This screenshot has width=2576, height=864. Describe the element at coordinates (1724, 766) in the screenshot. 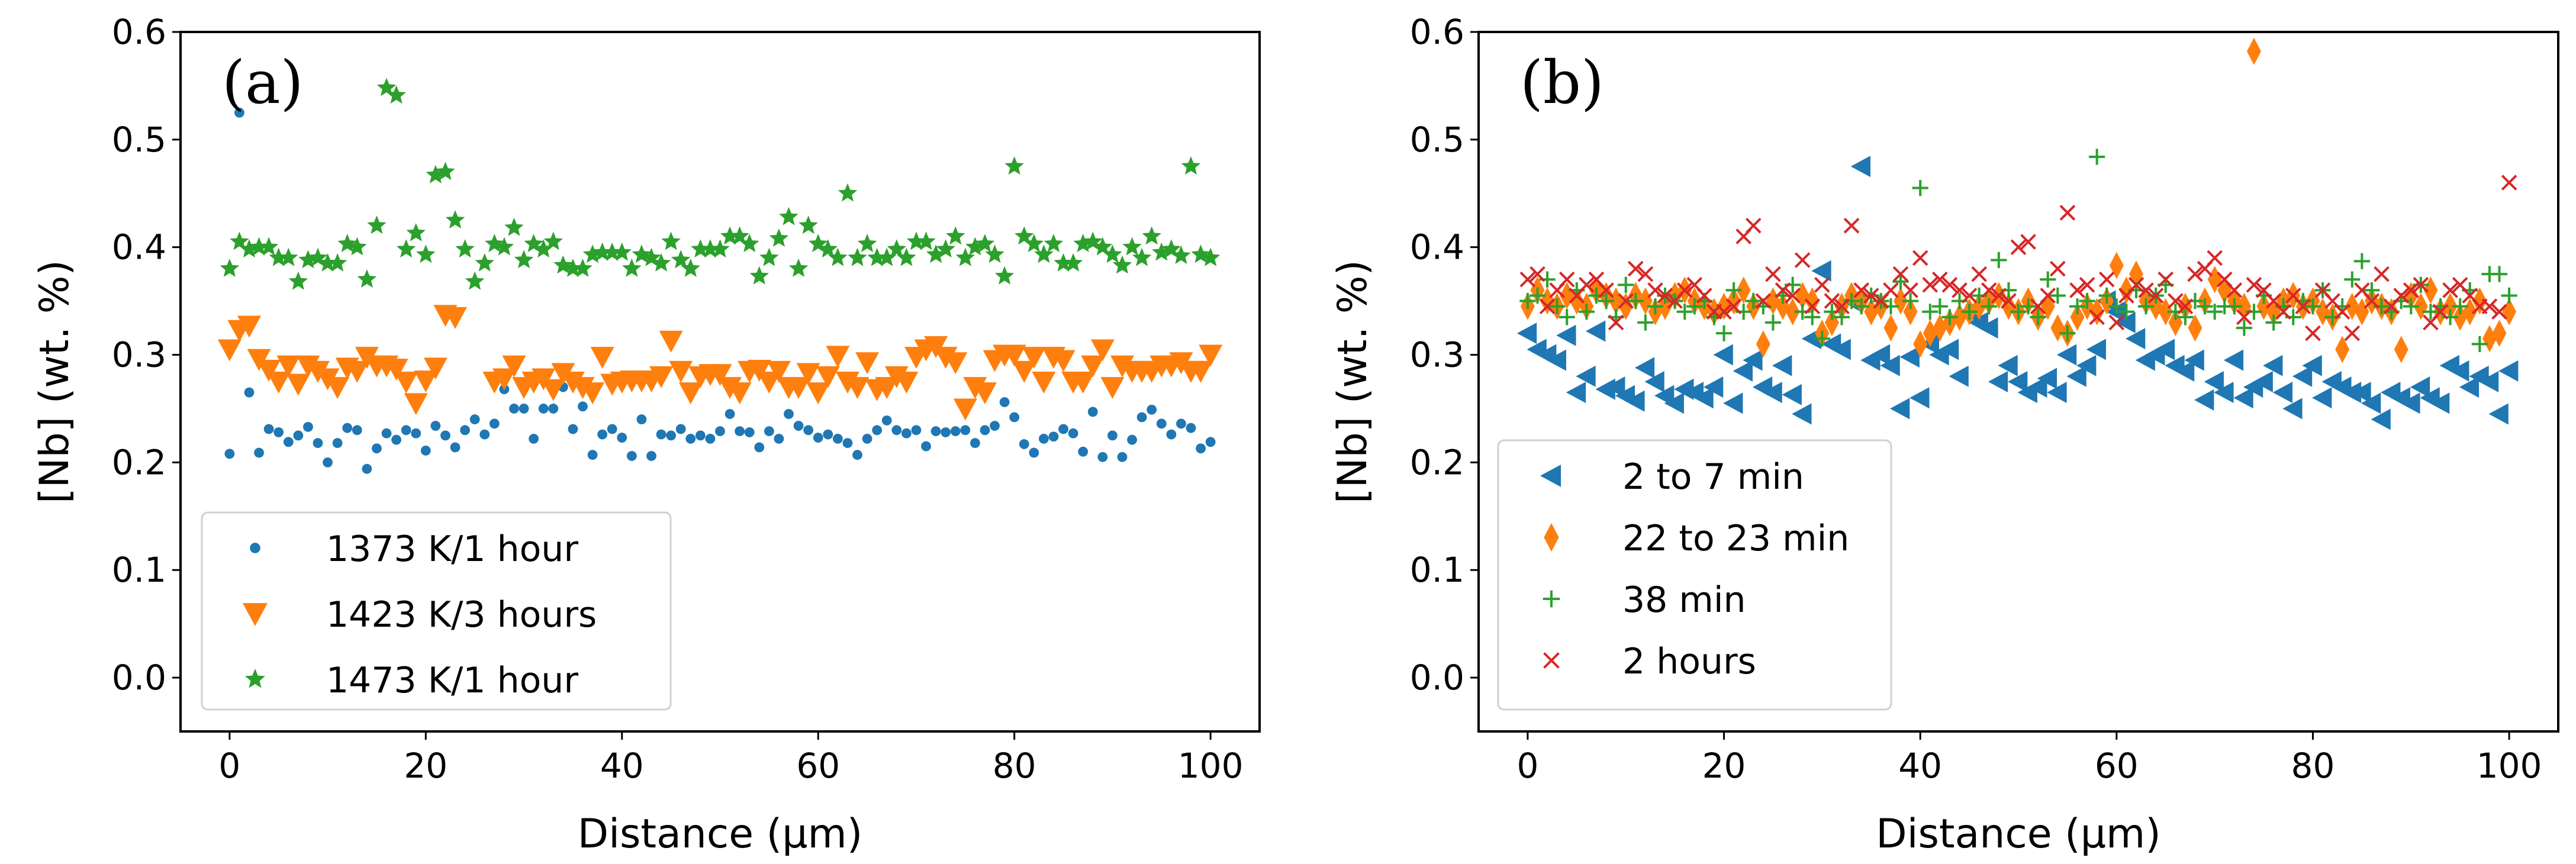

I see `x-tick-label: 20` at that location.